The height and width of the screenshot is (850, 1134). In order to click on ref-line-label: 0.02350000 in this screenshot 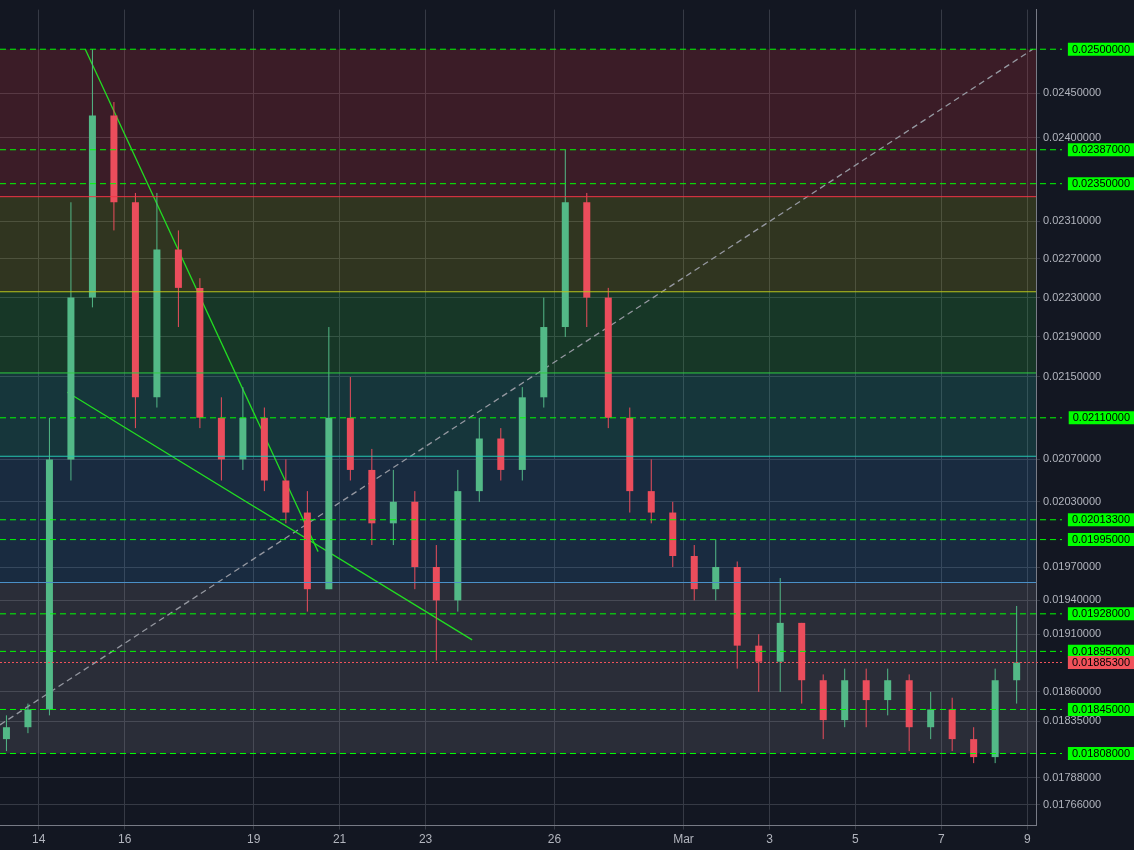, I will do `click(1101, 183)`.